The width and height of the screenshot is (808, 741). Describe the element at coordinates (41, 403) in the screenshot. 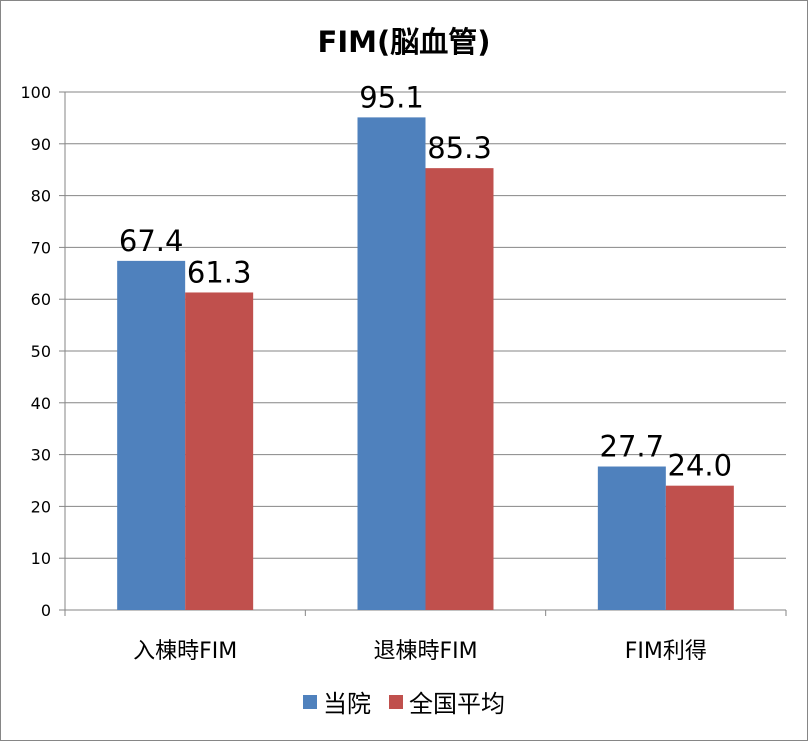

I see `y-tick-label: 40` at that location.